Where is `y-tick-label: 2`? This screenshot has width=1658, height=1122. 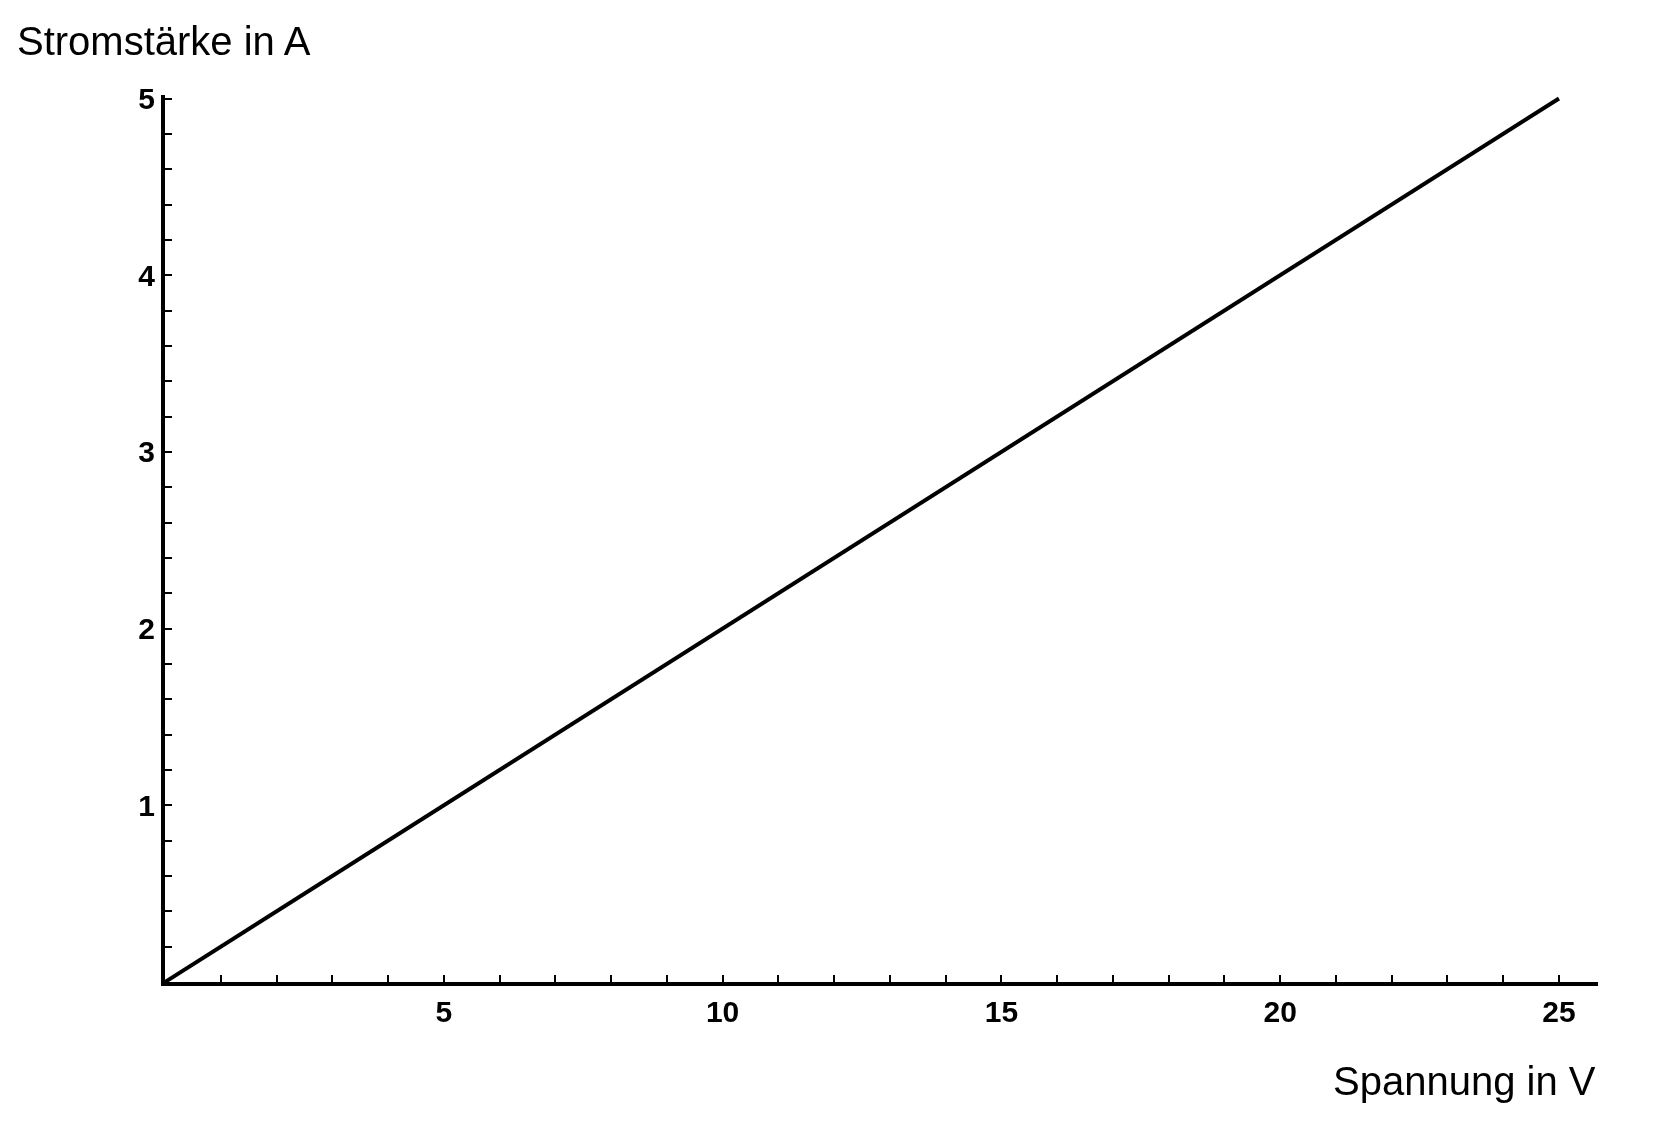 y-tick-label: 2 is located at coordinates (146, 629).